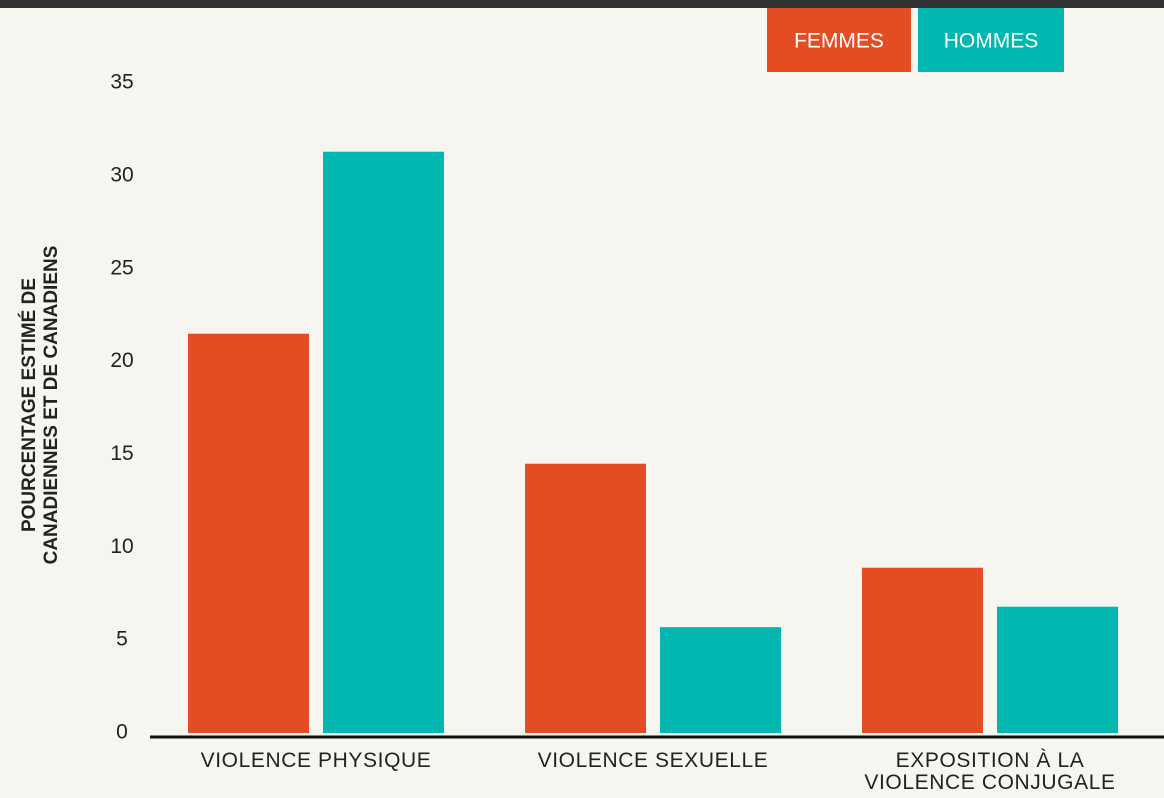 This screenshot has height=798, width=1164. I want to click on y-tick-label: 35, so click(121, 82).